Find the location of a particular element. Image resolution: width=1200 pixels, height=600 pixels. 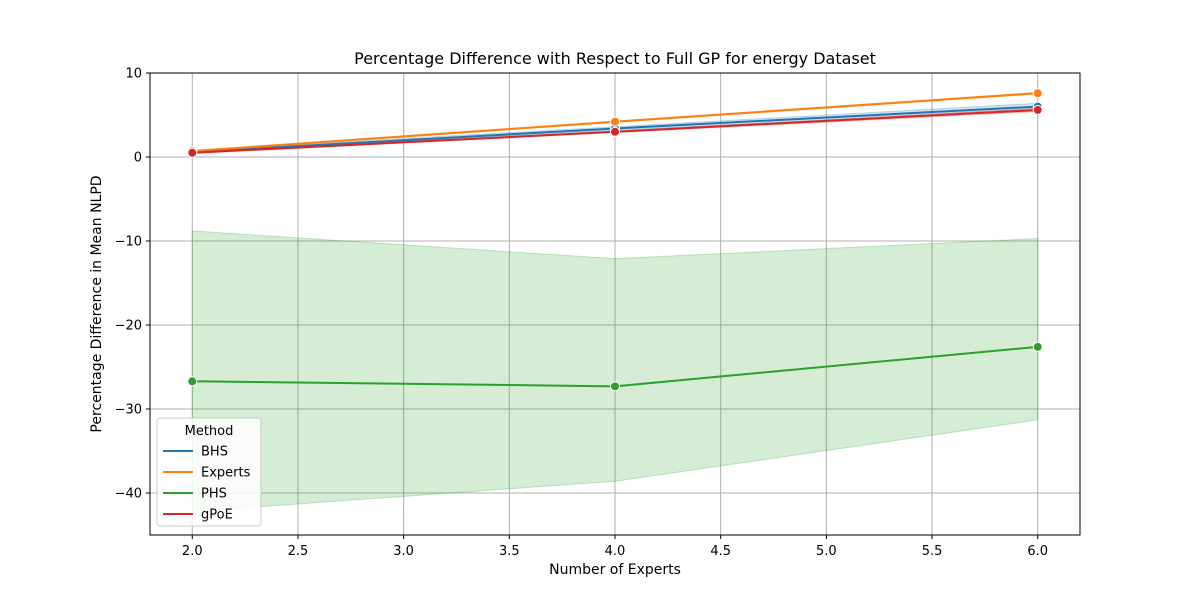

x-axis-ticks: 2.0 2.5 3.0 3.5 4.0 4.5 5.0 5.5 6.0 is located at coordinates (615, 547).